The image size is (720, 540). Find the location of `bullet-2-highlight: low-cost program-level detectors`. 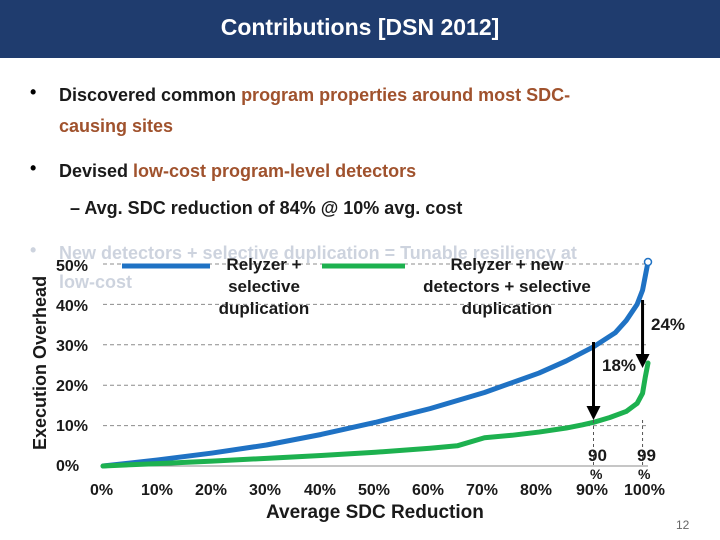

bullet-2-highlight: low-cost program-level detectors is located at coordinates (275, 171).